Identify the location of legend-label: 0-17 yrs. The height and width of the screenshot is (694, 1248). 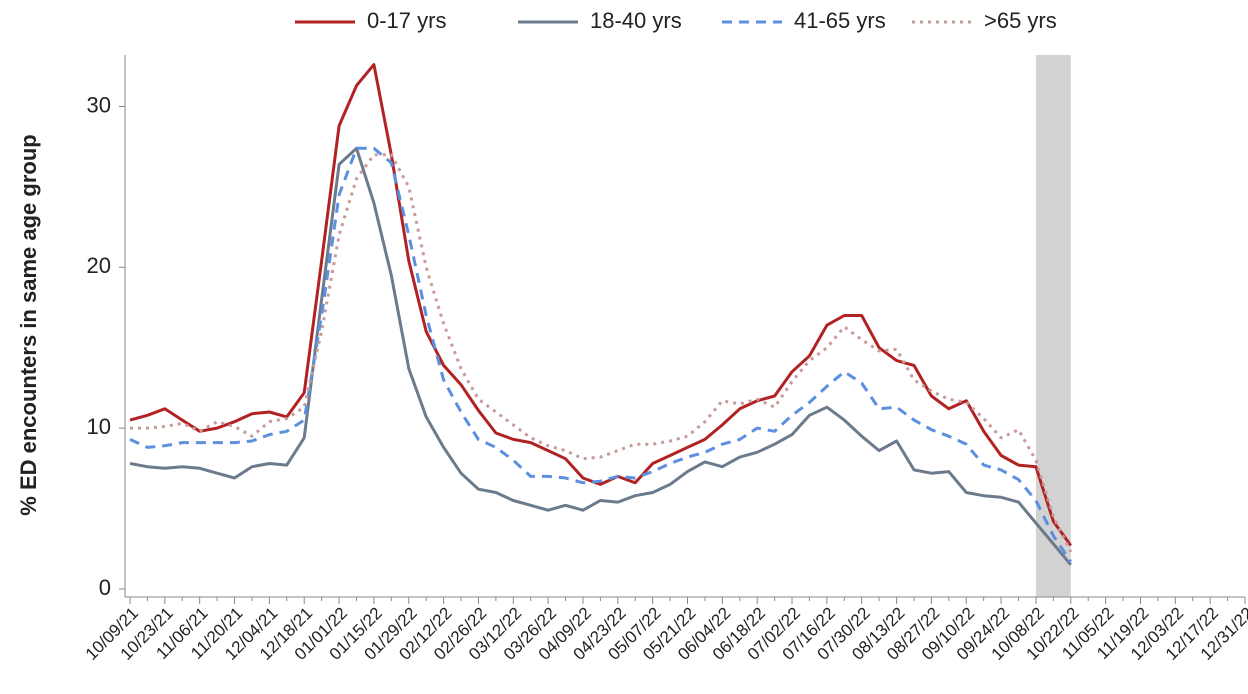
(406, 20).